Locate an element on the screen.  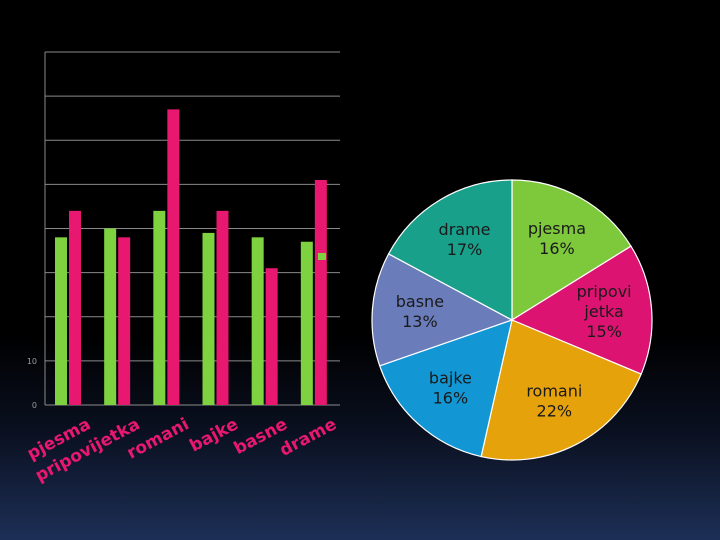
pie-slice-label: 13% is located at coordinates (420, 321).